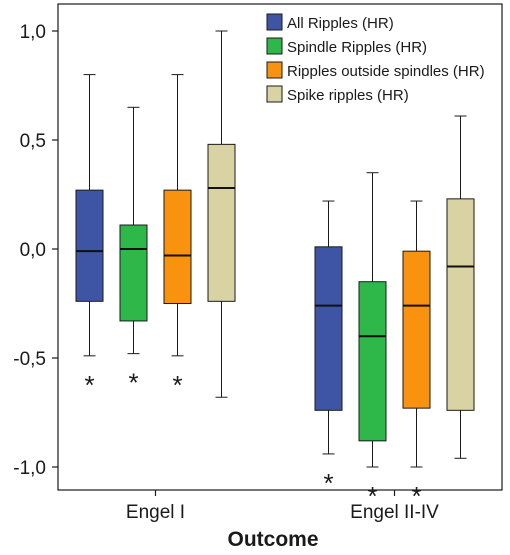 The height and width of the screenshot is (555, 510). I want to click on box-1-1: *, so click(372, 341).